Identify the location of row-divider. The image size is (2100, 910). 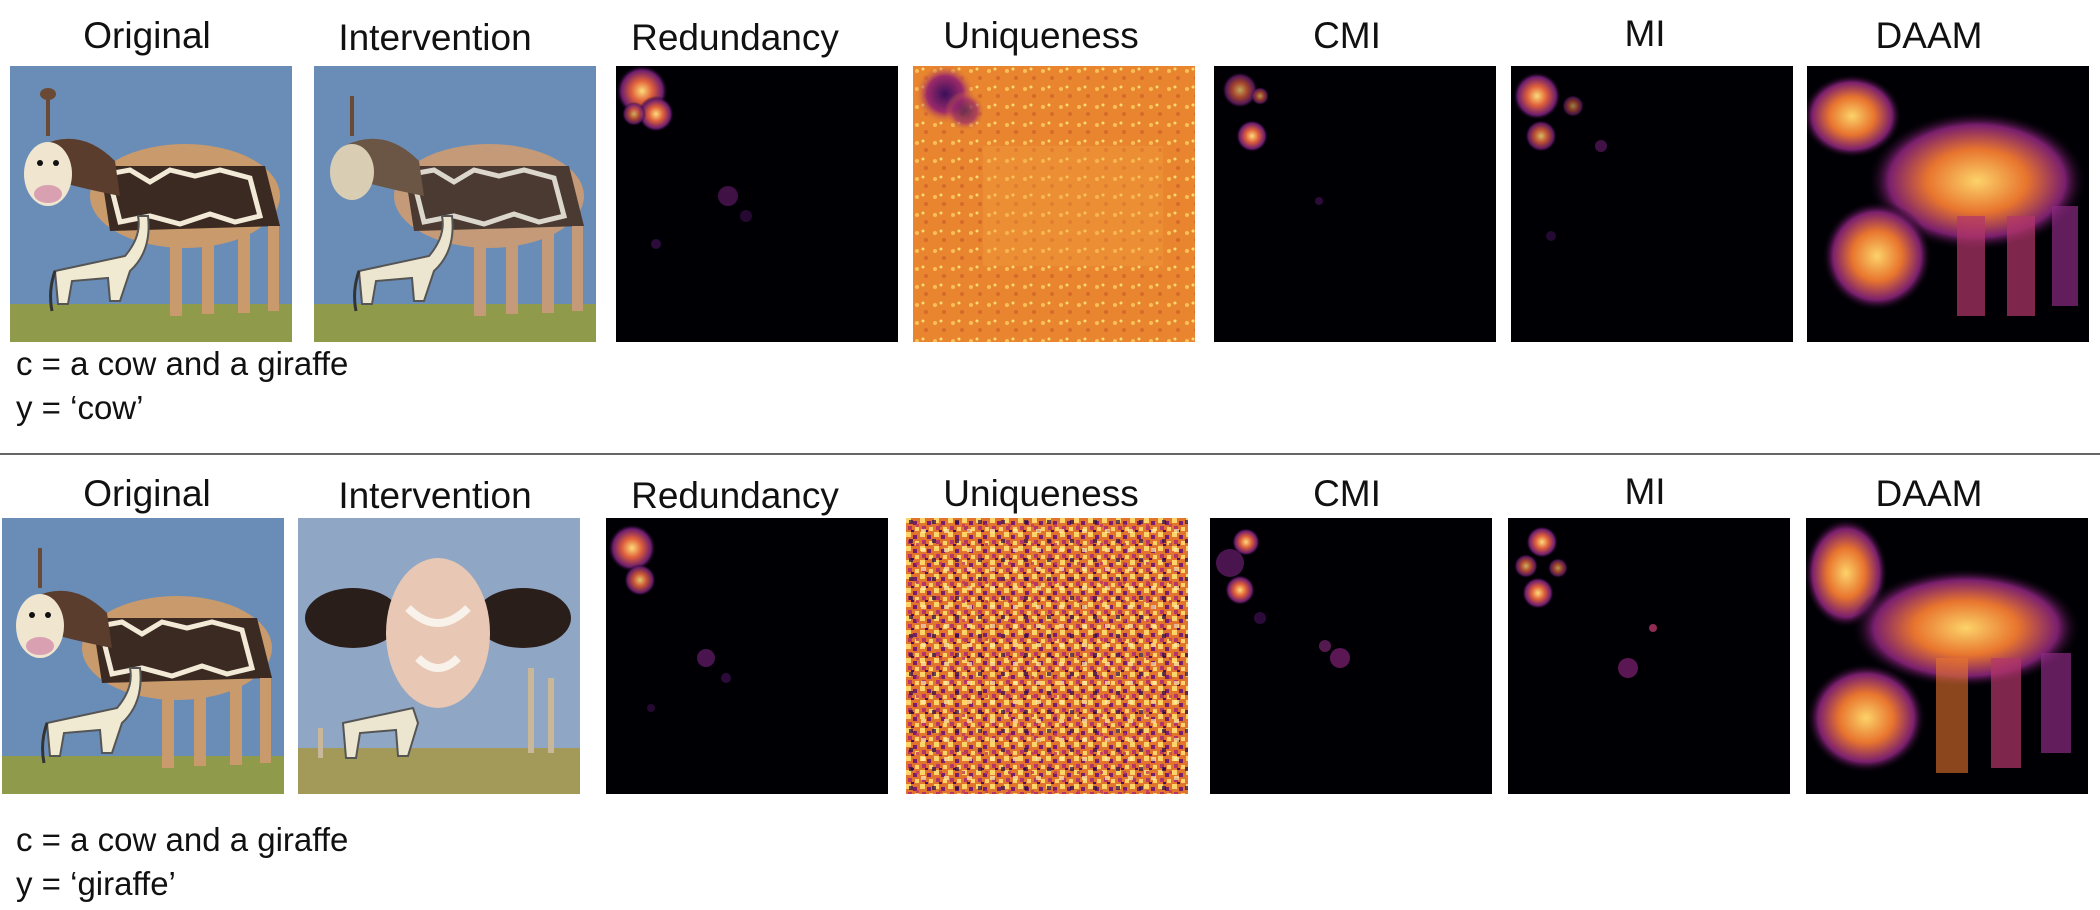
(1050, 454).